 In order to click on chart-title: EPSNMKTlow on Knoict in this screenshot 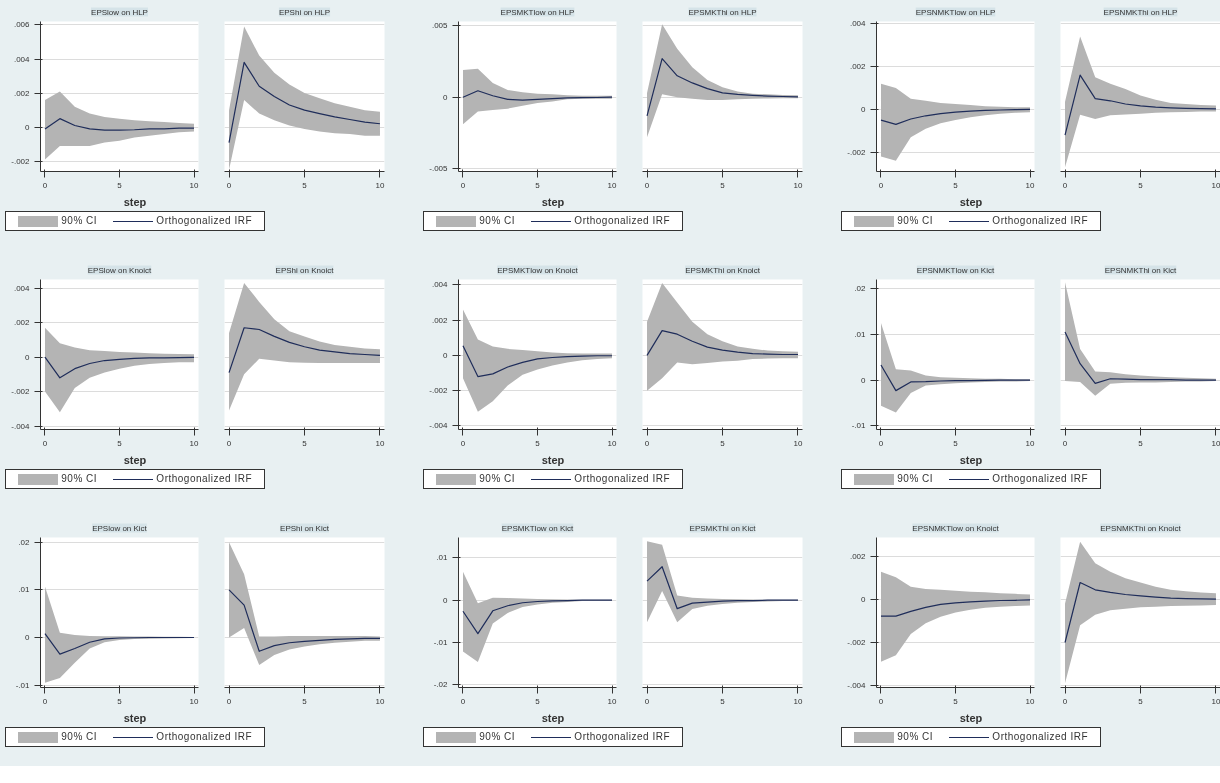, I will do `click(956, 528)`.